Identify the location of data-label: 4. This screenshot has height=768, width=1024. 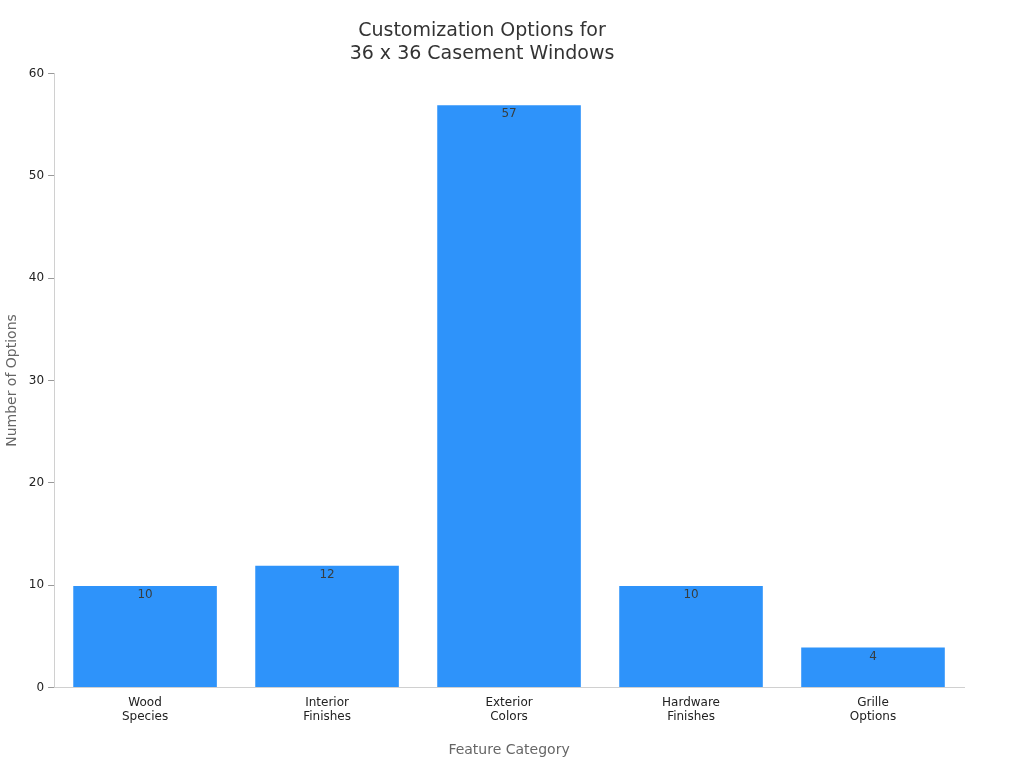
(873, 655).